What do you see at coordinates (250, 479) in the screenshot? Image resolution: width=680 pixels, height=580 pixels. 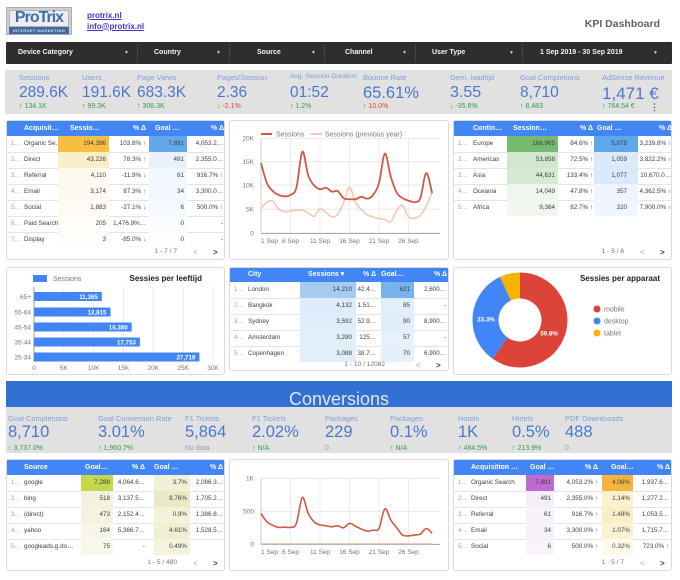 I see `svg-text: 1K` at bounding box center [250, 479].